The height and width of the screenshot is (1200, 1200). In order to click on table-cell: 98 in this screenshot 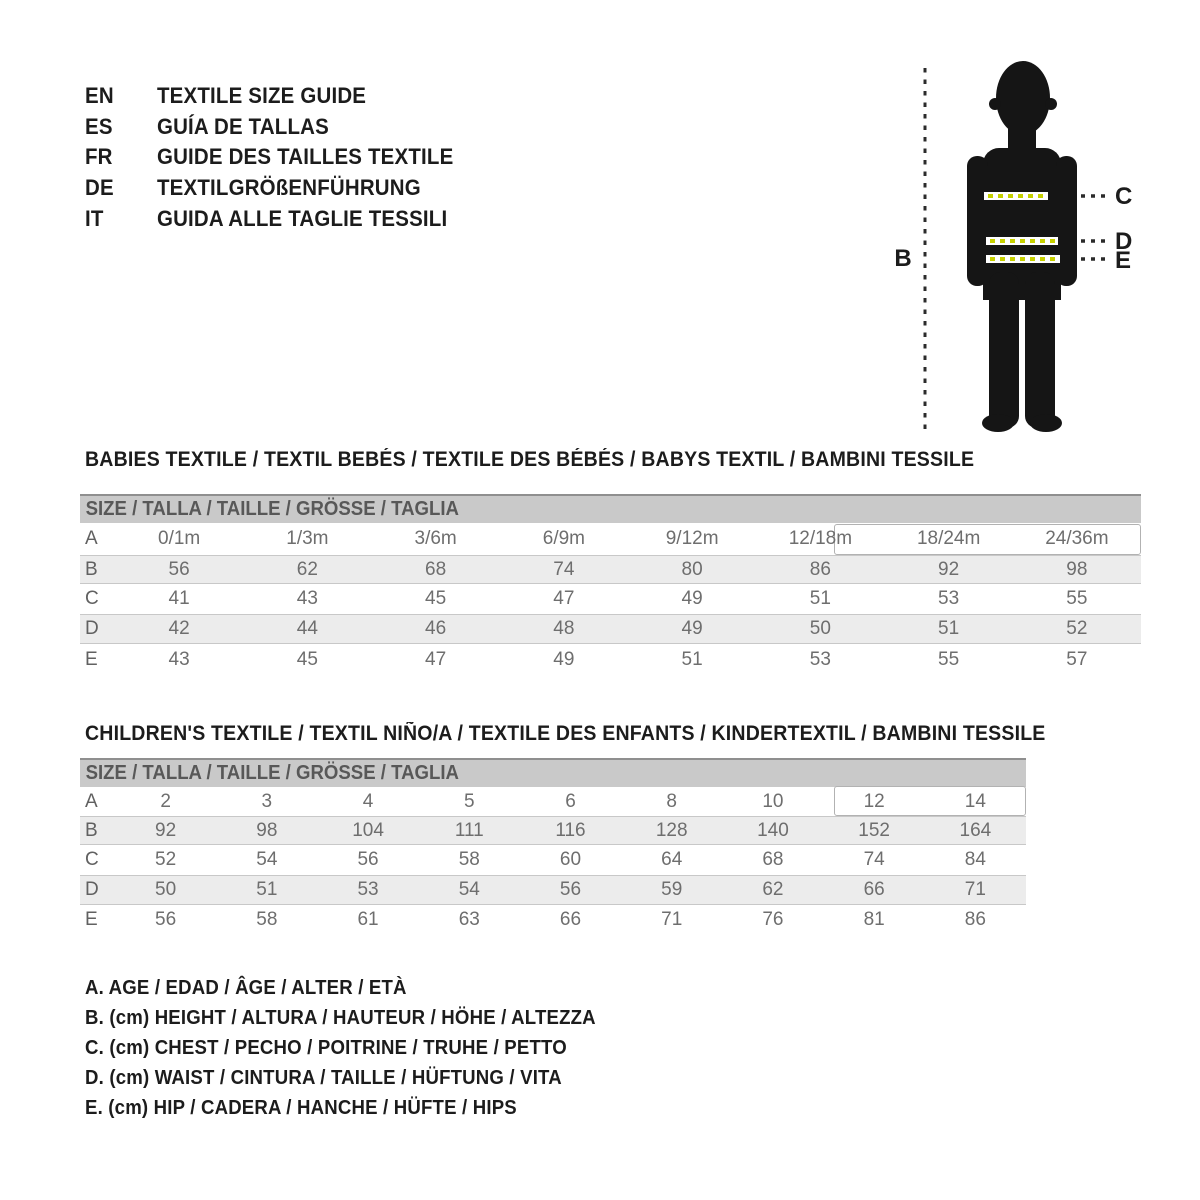, I will do `click(267, 830)`.